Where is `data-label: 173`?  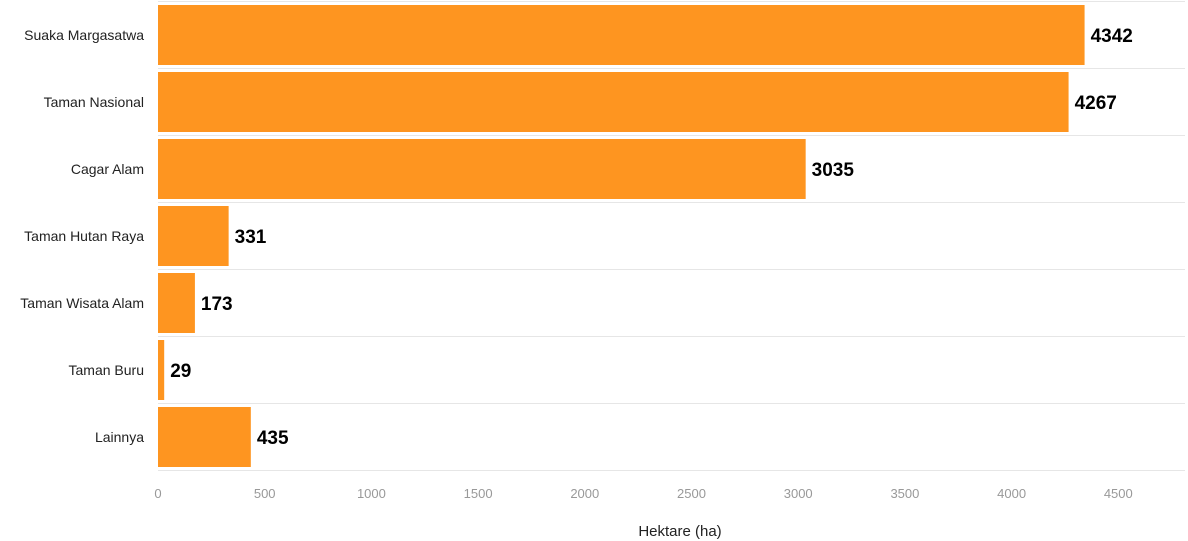 data-label: 173 is located at coordinates (217, 304).